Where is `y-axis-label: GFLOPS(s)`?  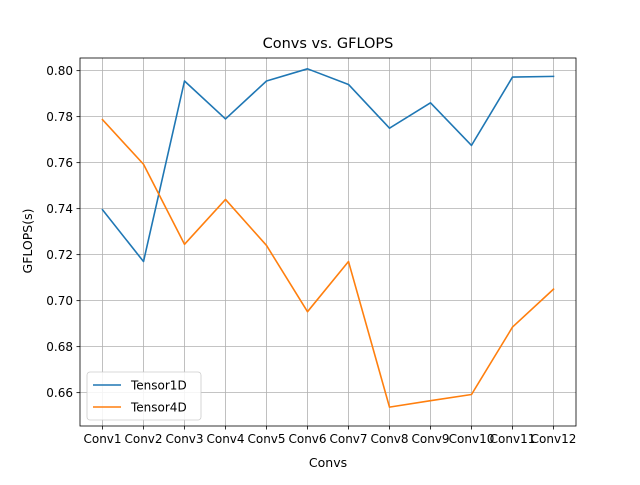 y-axis-label: GFLOPS(s) is located at coordinates (27, 241).